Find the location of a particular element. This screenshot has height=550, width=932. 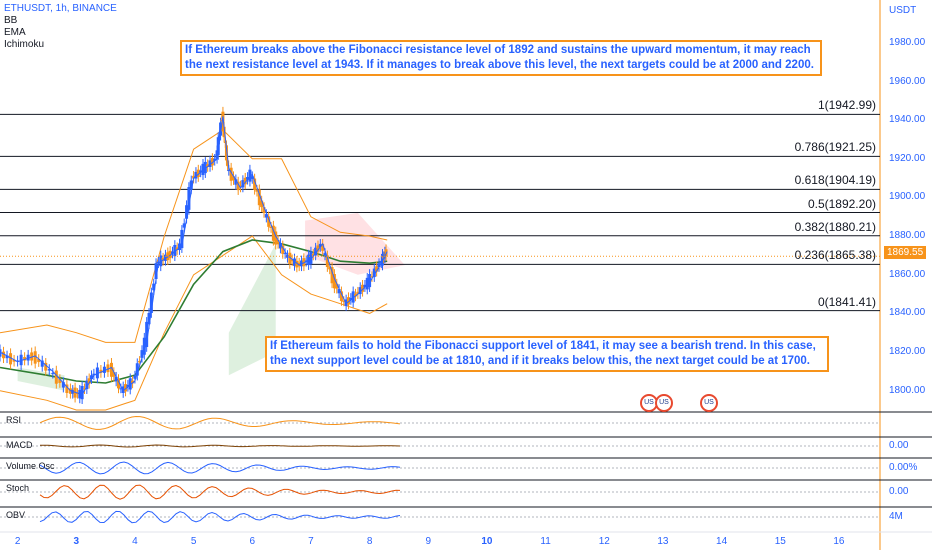

sub-panel-name: OBV is located at coordinates (16, 515).